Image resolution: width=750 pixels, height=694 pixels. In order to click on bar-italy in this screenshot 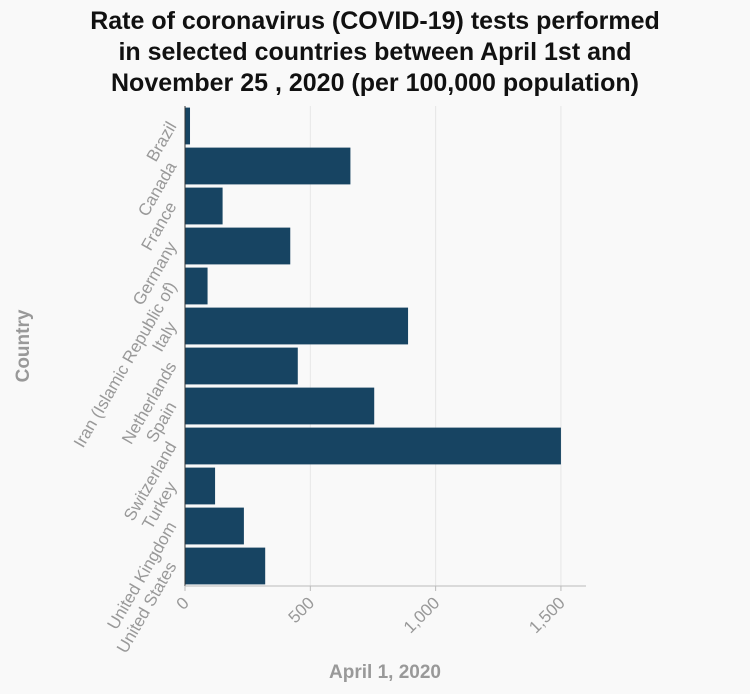, I will do `click(296, 326)`.